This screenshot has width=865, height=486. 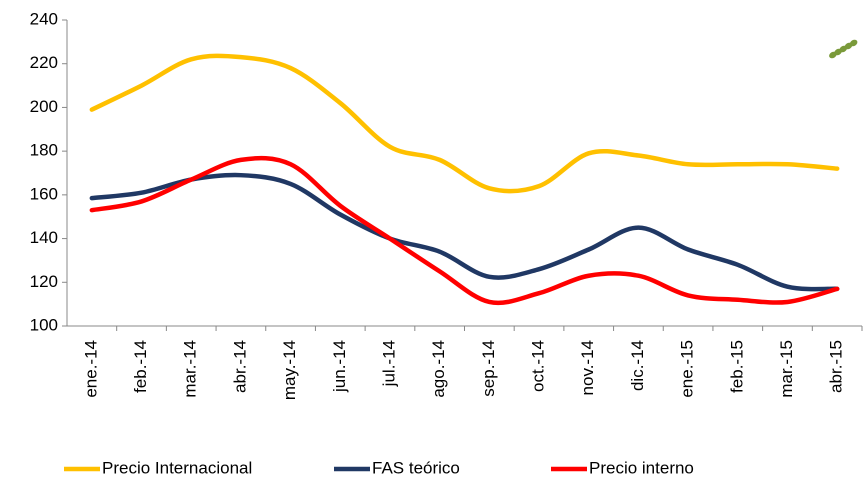 I want to click on wheat-grain, so click(x=853, y=43).